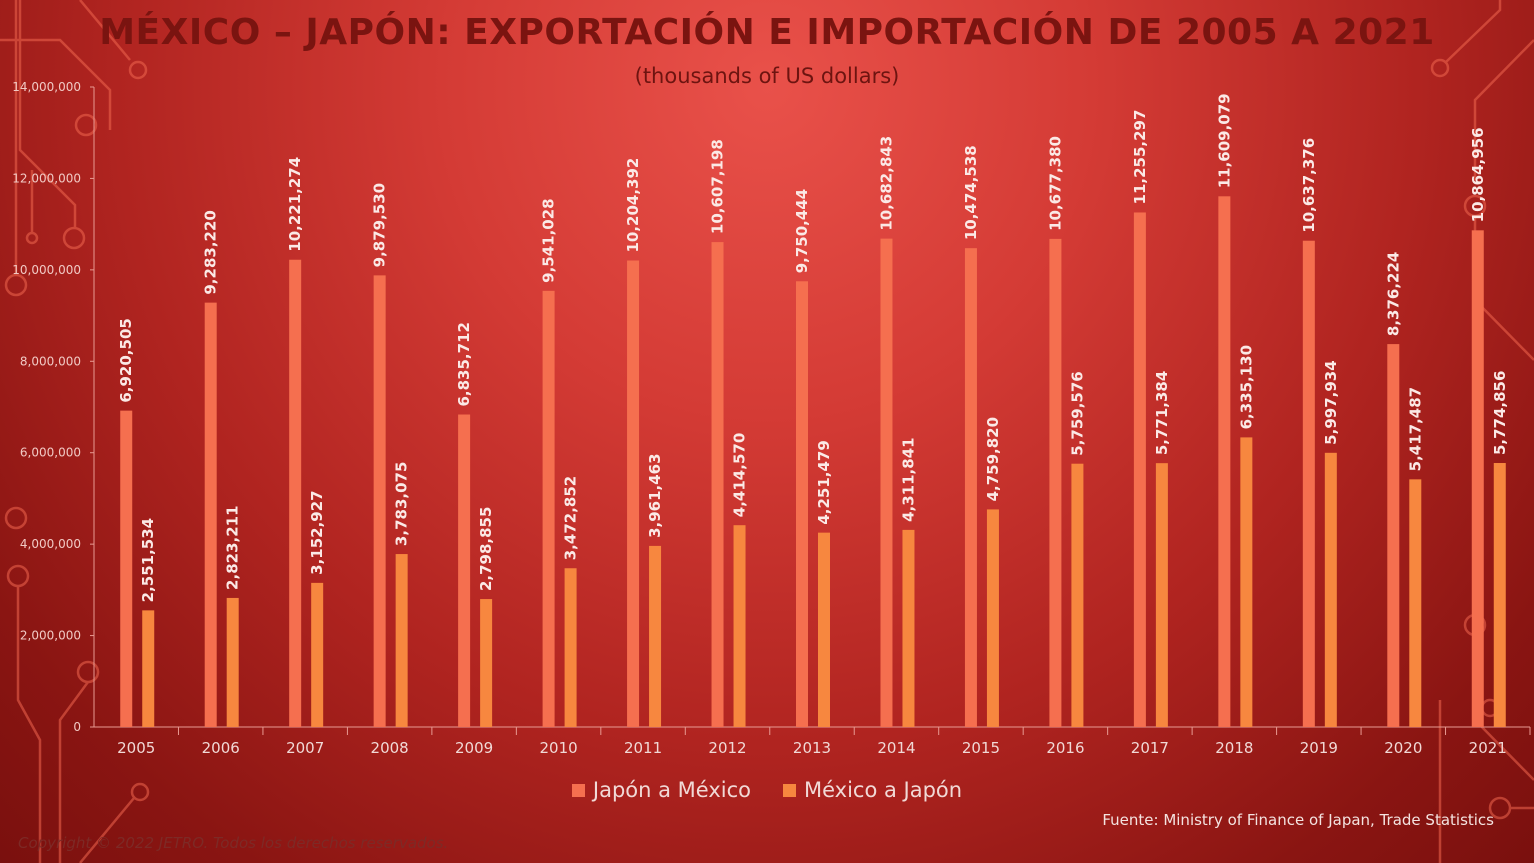 This screenshot has height=863, width=1534. I want to click on data-label-japon-a-mexico: 8,376,224, so click(1393, 294).